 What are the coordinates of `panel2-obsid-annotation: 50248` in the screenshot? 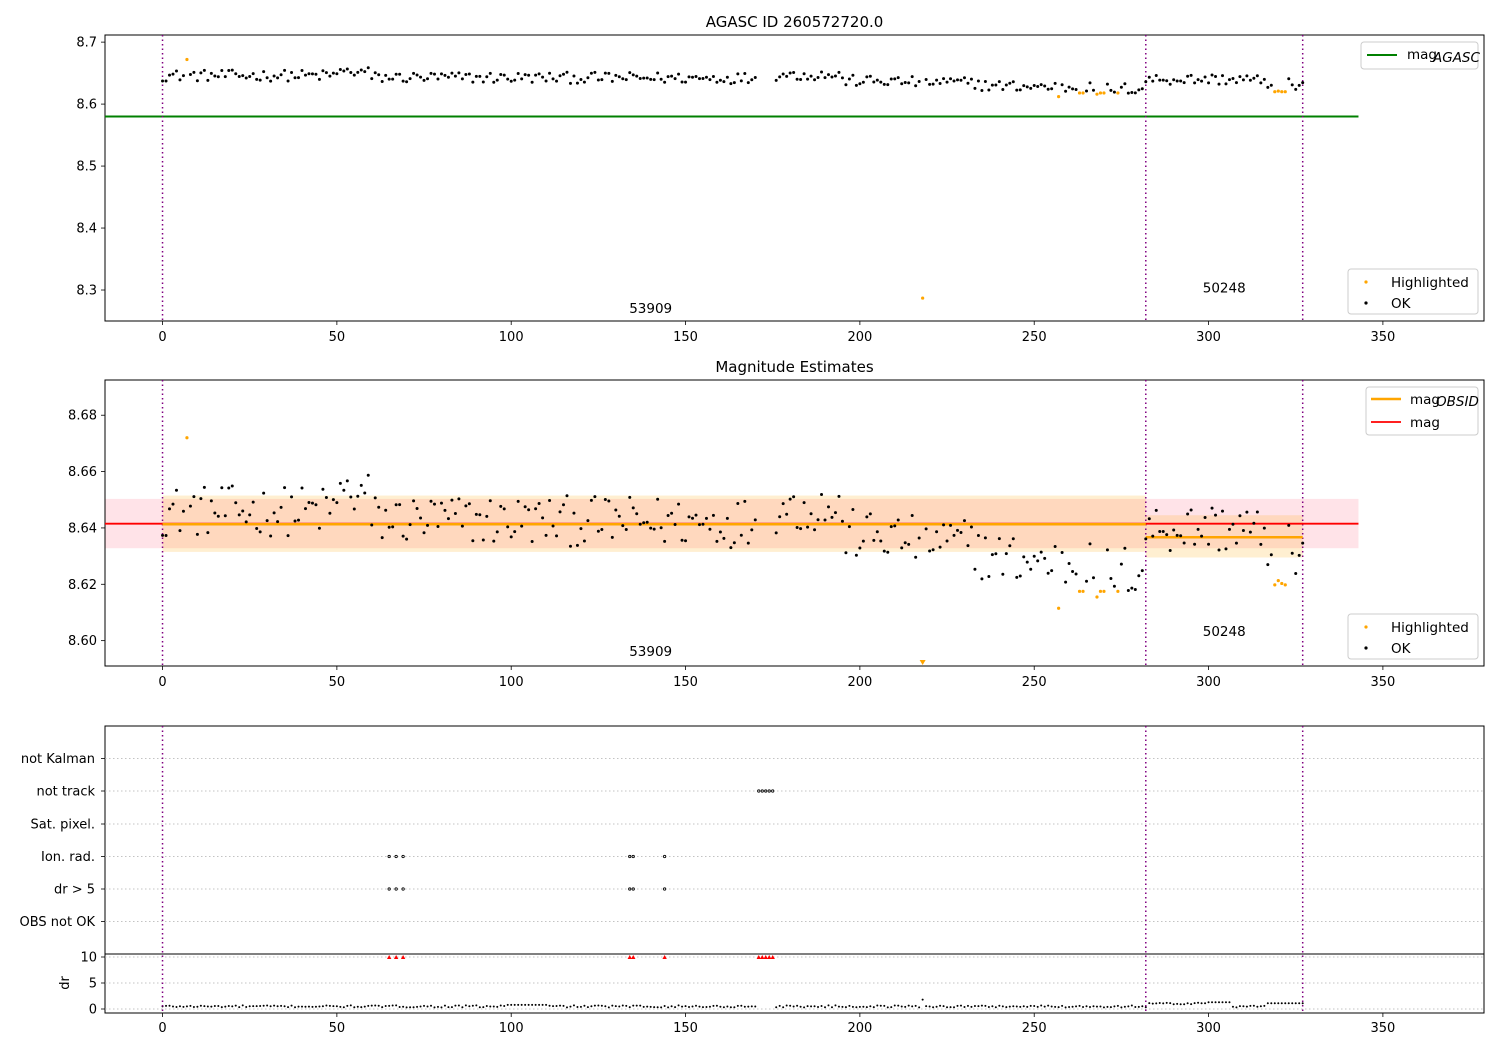 It's located at (1224, 632).